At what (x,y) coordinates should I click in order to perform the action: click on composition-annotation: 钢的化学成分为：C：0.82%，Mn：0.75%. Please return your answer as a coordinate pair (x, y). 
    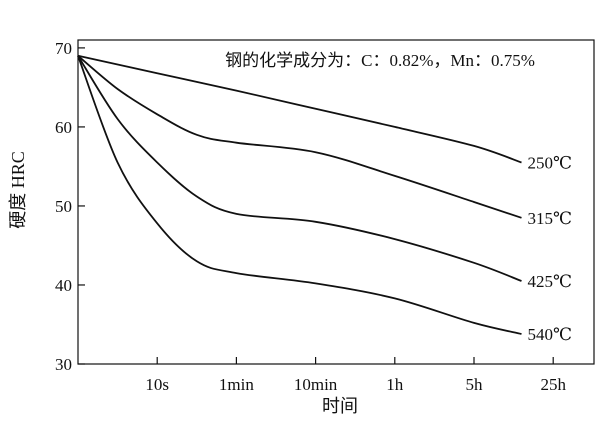
    Looking at the image, I should click on (380, 60).